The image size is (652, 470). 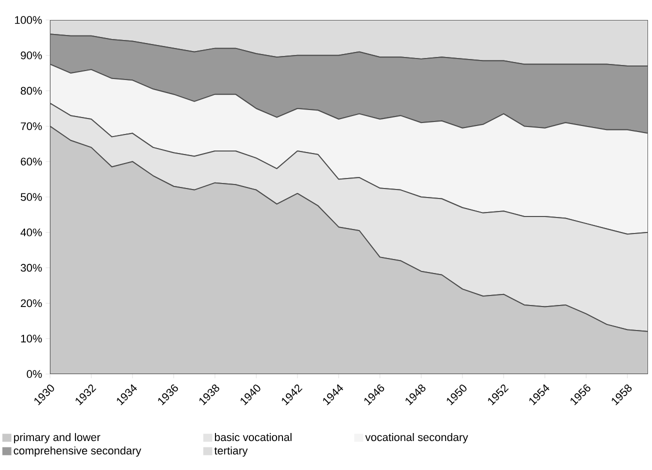 What do you see at coordinates (31, 197) in the screenshot?
I see `y-tick-label: 50%` at bounding box center [31, 197].